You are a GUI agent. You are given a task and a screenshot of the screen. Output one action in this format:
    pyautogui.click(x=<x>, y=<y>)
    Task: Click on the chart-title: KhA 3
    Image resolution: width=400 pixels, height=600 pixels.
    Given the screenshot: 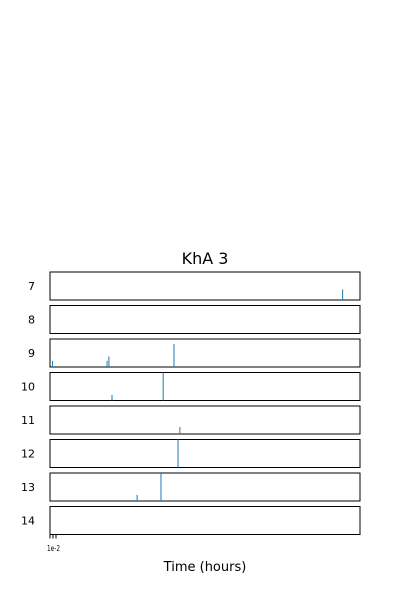 What is the action you would take?
    pyautogui.click(x=205, y=258)
    